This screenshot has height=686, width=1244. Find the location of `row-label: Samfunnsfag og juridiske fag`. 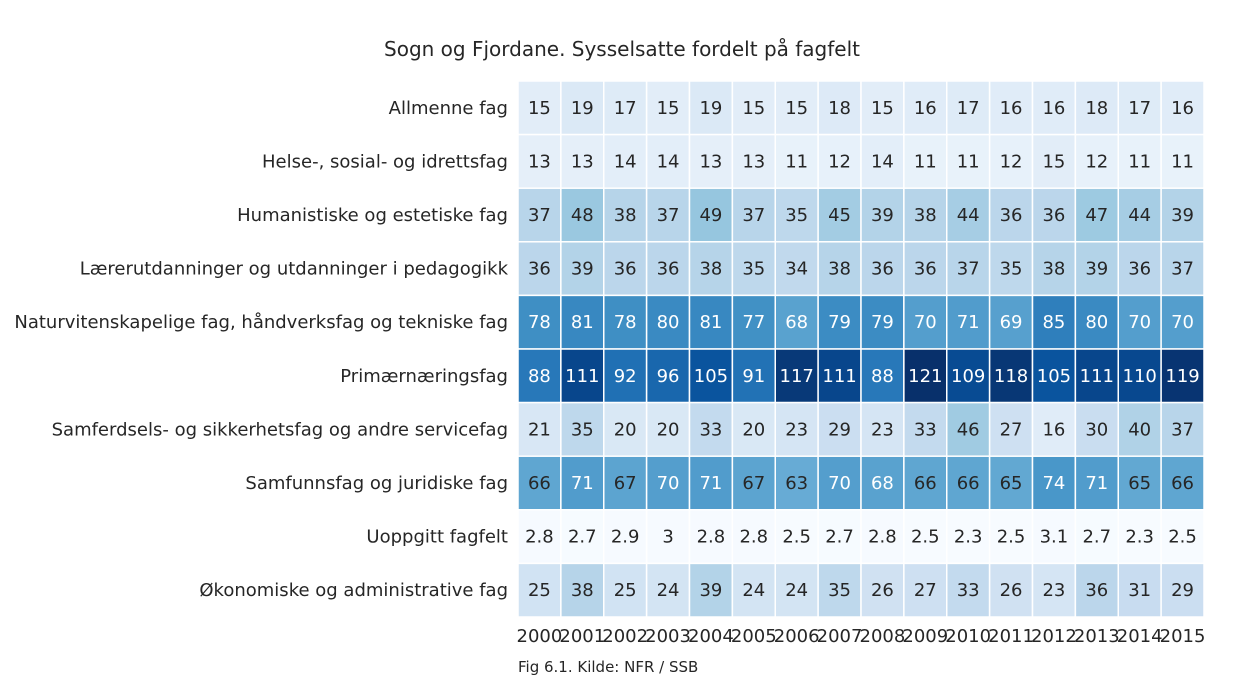

row-label: Samfunnsfag og juridiske fag is located at coordinates (376, 483).